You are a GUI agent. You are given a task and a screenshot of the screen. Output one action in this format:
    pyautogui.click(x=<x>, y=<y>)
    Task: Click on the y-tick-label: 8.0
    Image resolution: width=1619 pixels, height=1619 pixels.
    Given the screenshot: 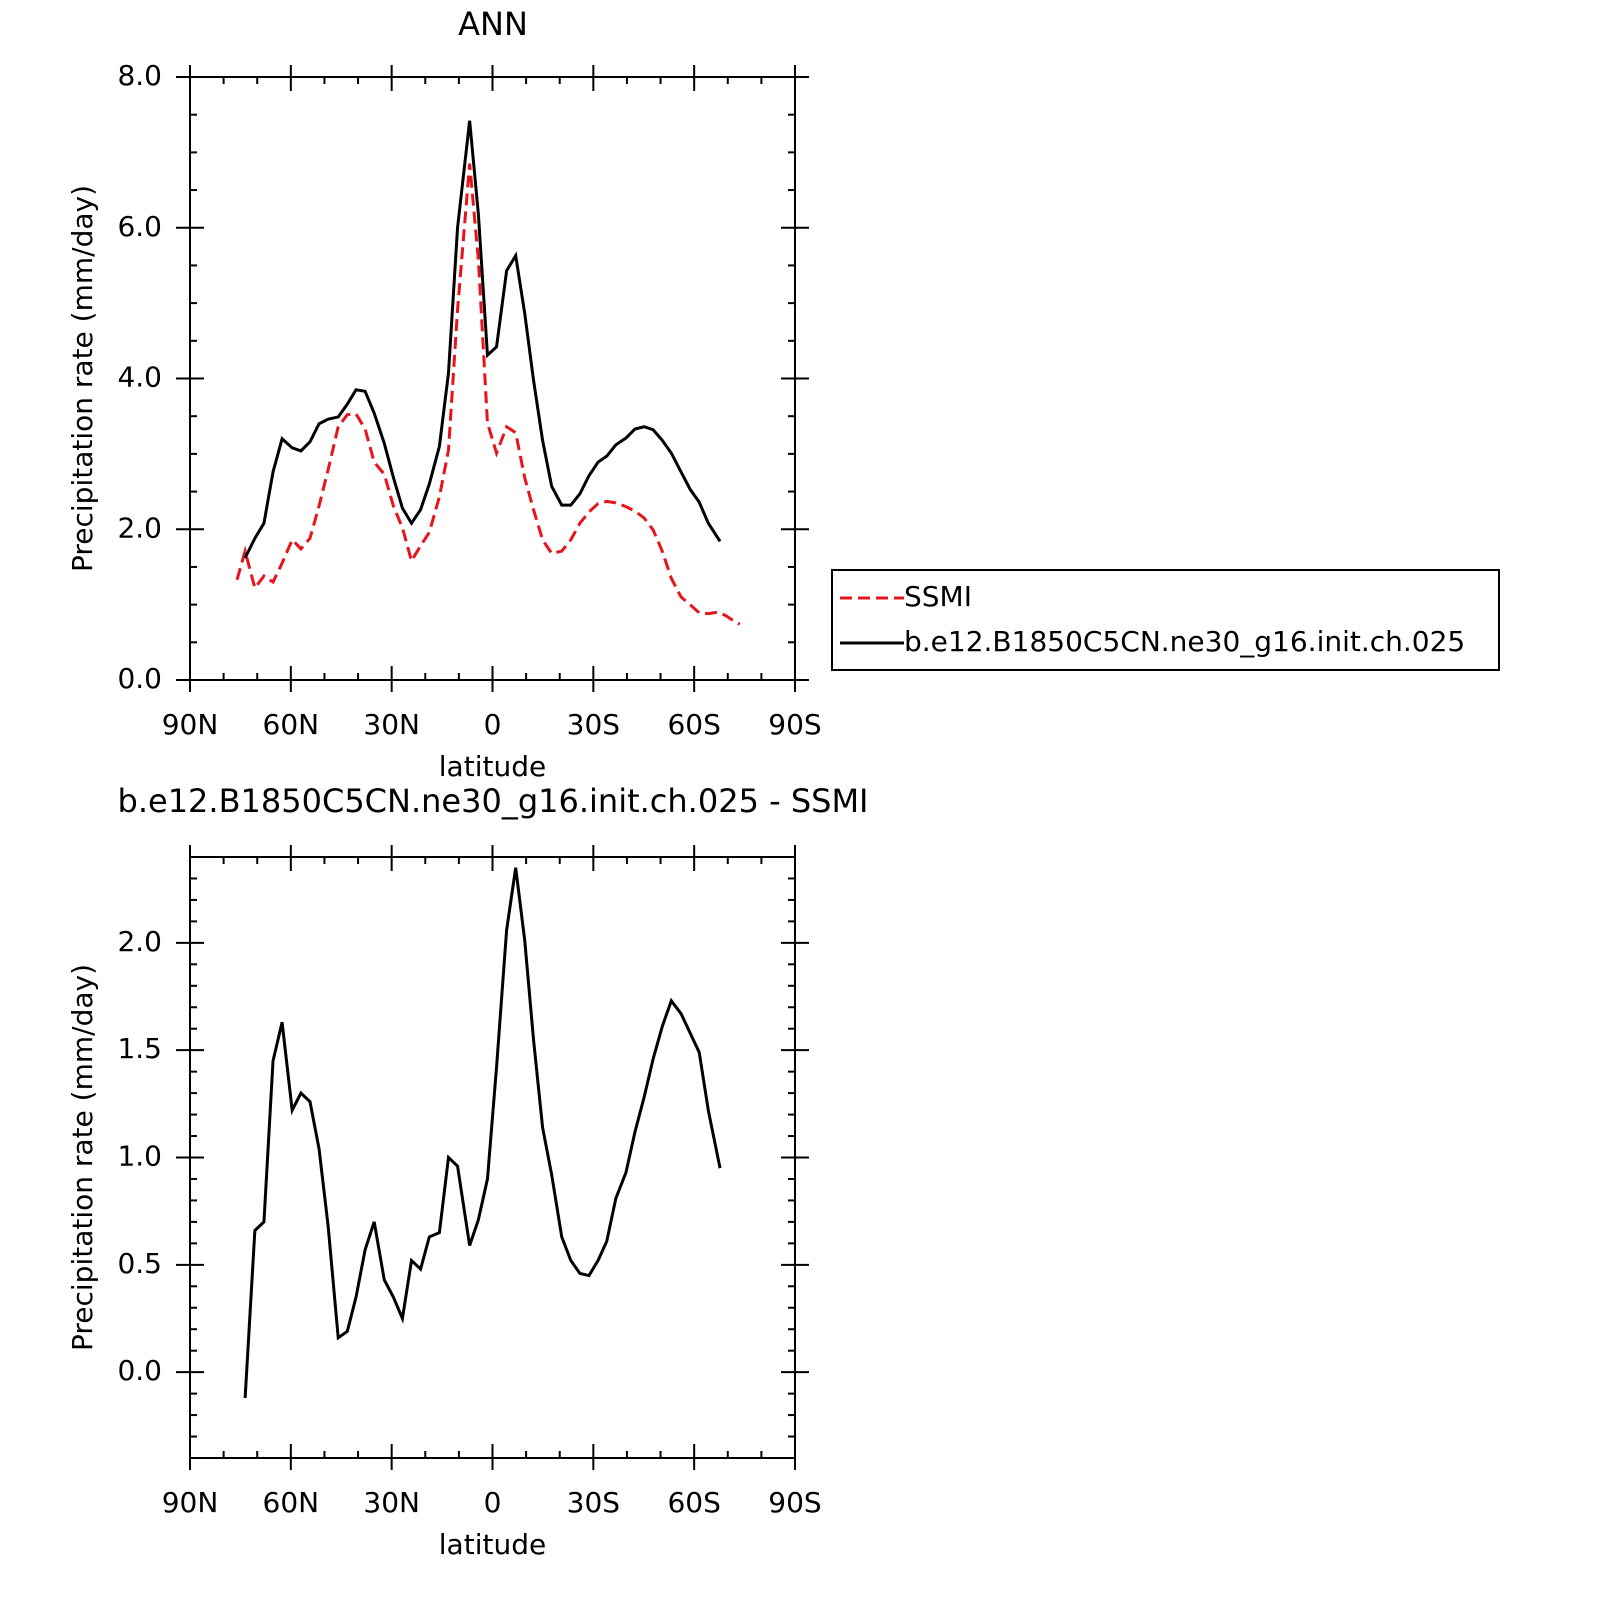 What is the action you would take?
    pyautogui.click(x=139, y=75)
    